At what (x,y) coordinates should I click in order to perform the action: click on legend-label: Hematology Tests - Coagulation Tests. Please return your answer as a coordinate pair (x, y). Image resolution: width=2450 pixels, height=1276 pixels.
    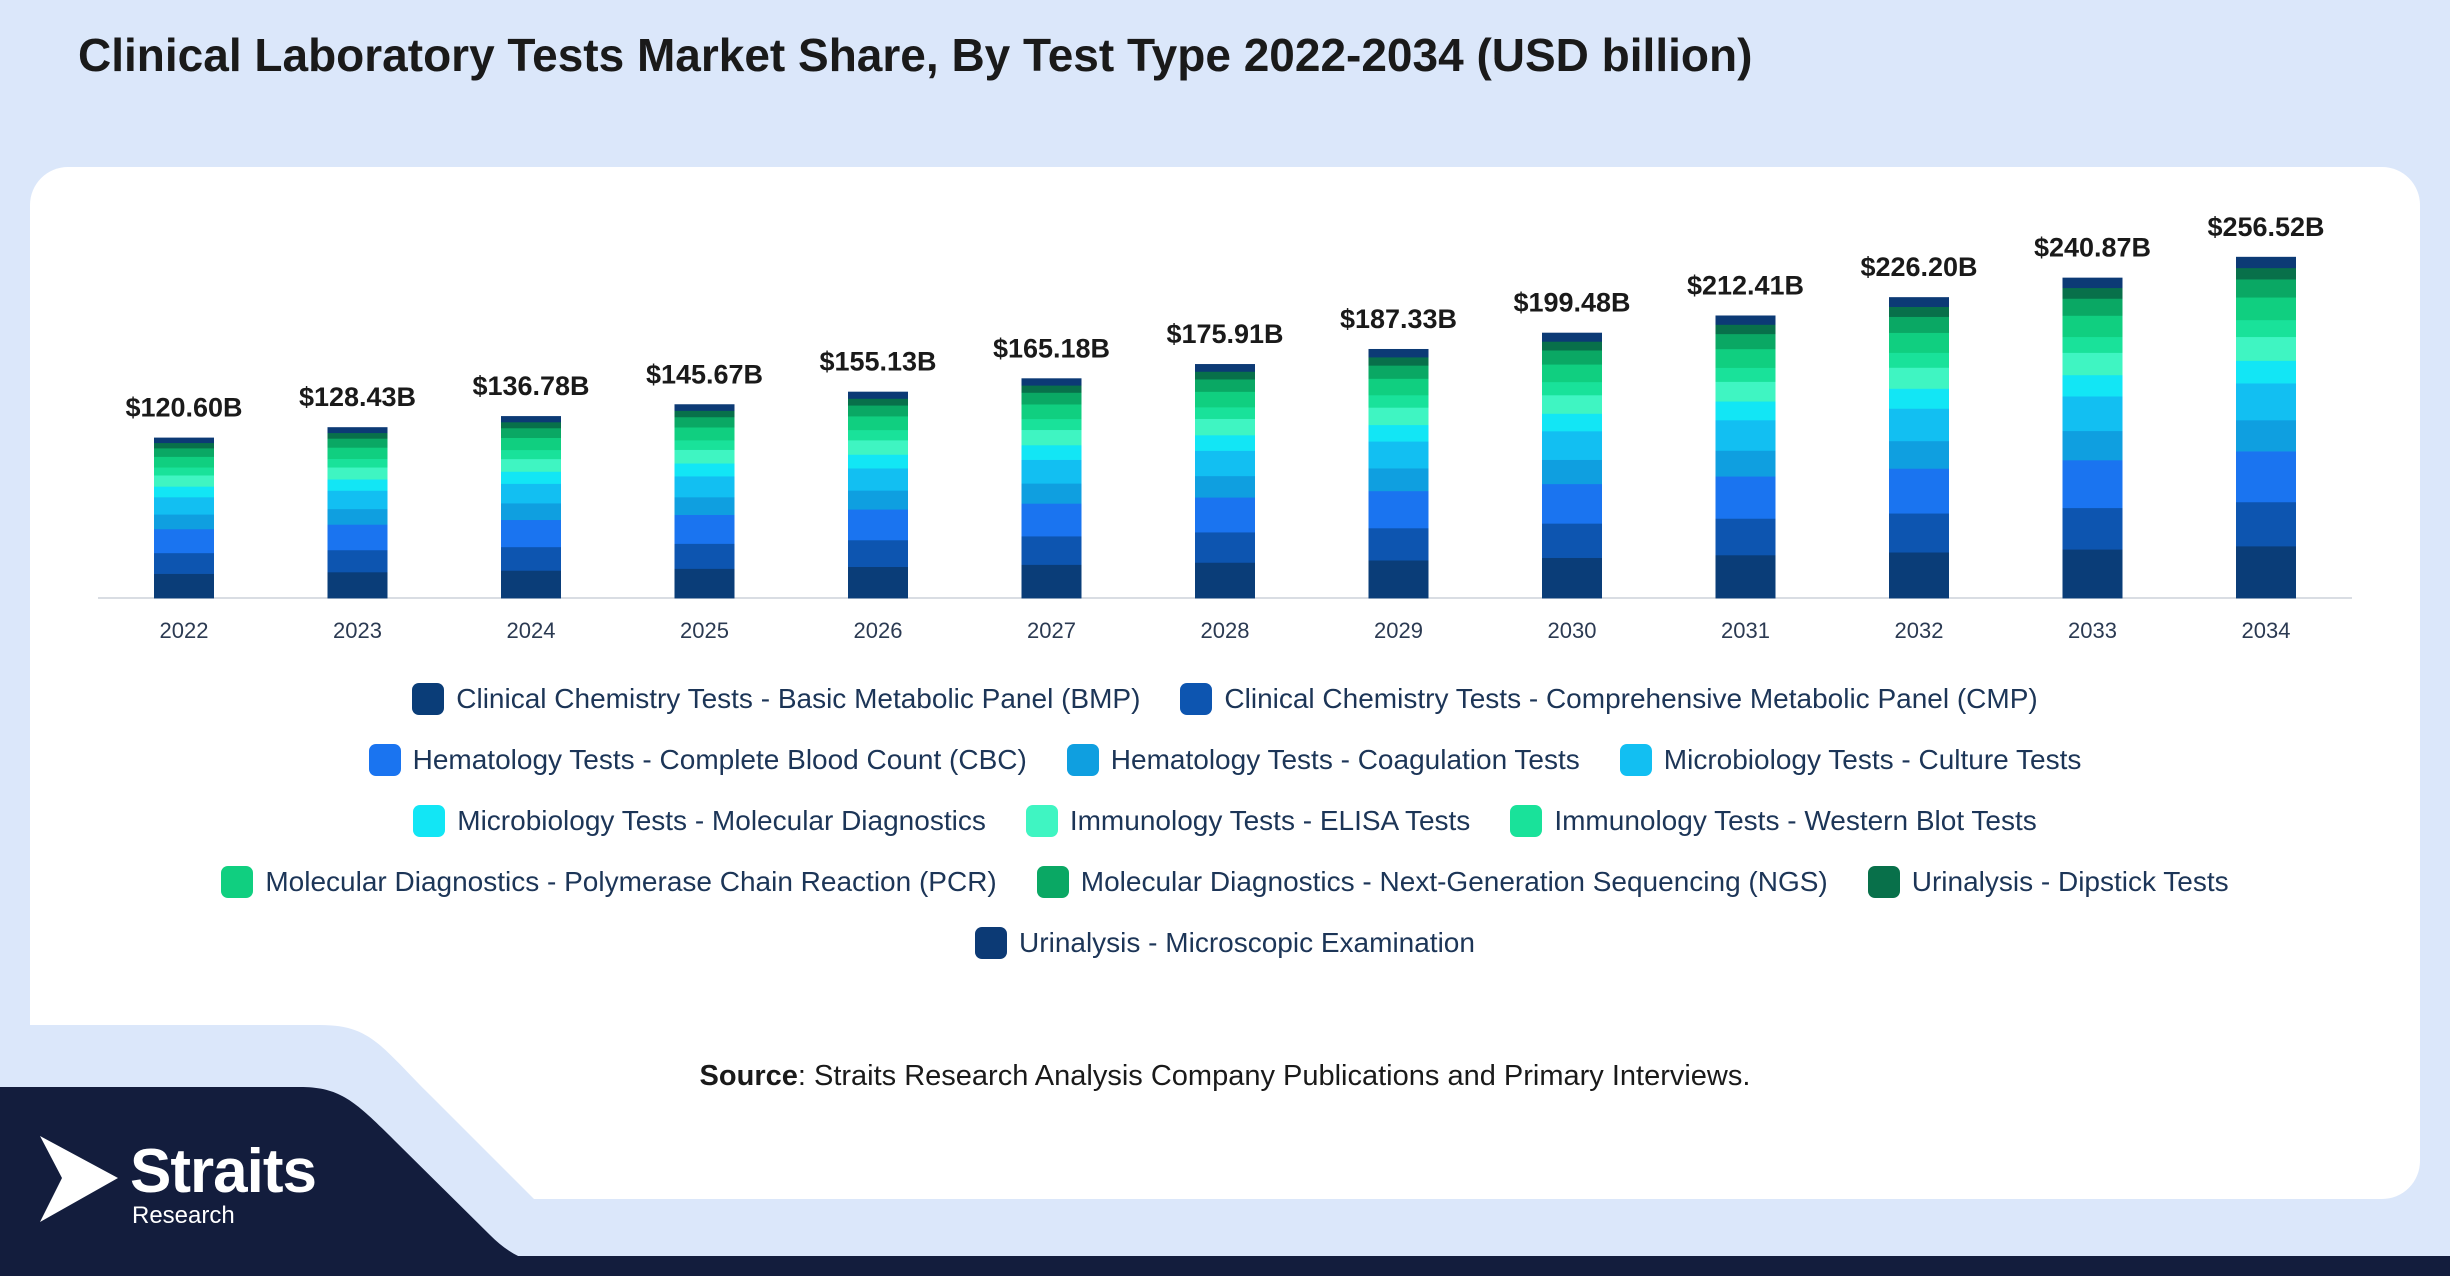
    Looking at the image, I should click on (1345, 759).